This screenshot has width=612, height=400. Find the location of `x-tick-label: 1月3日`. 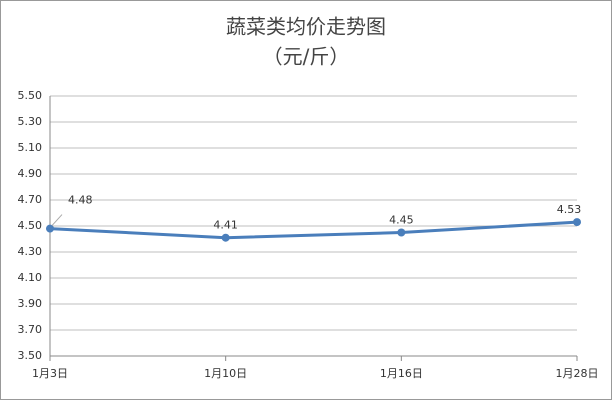

x-tick-label: 1月3日 is located at coordinates (50, 373).